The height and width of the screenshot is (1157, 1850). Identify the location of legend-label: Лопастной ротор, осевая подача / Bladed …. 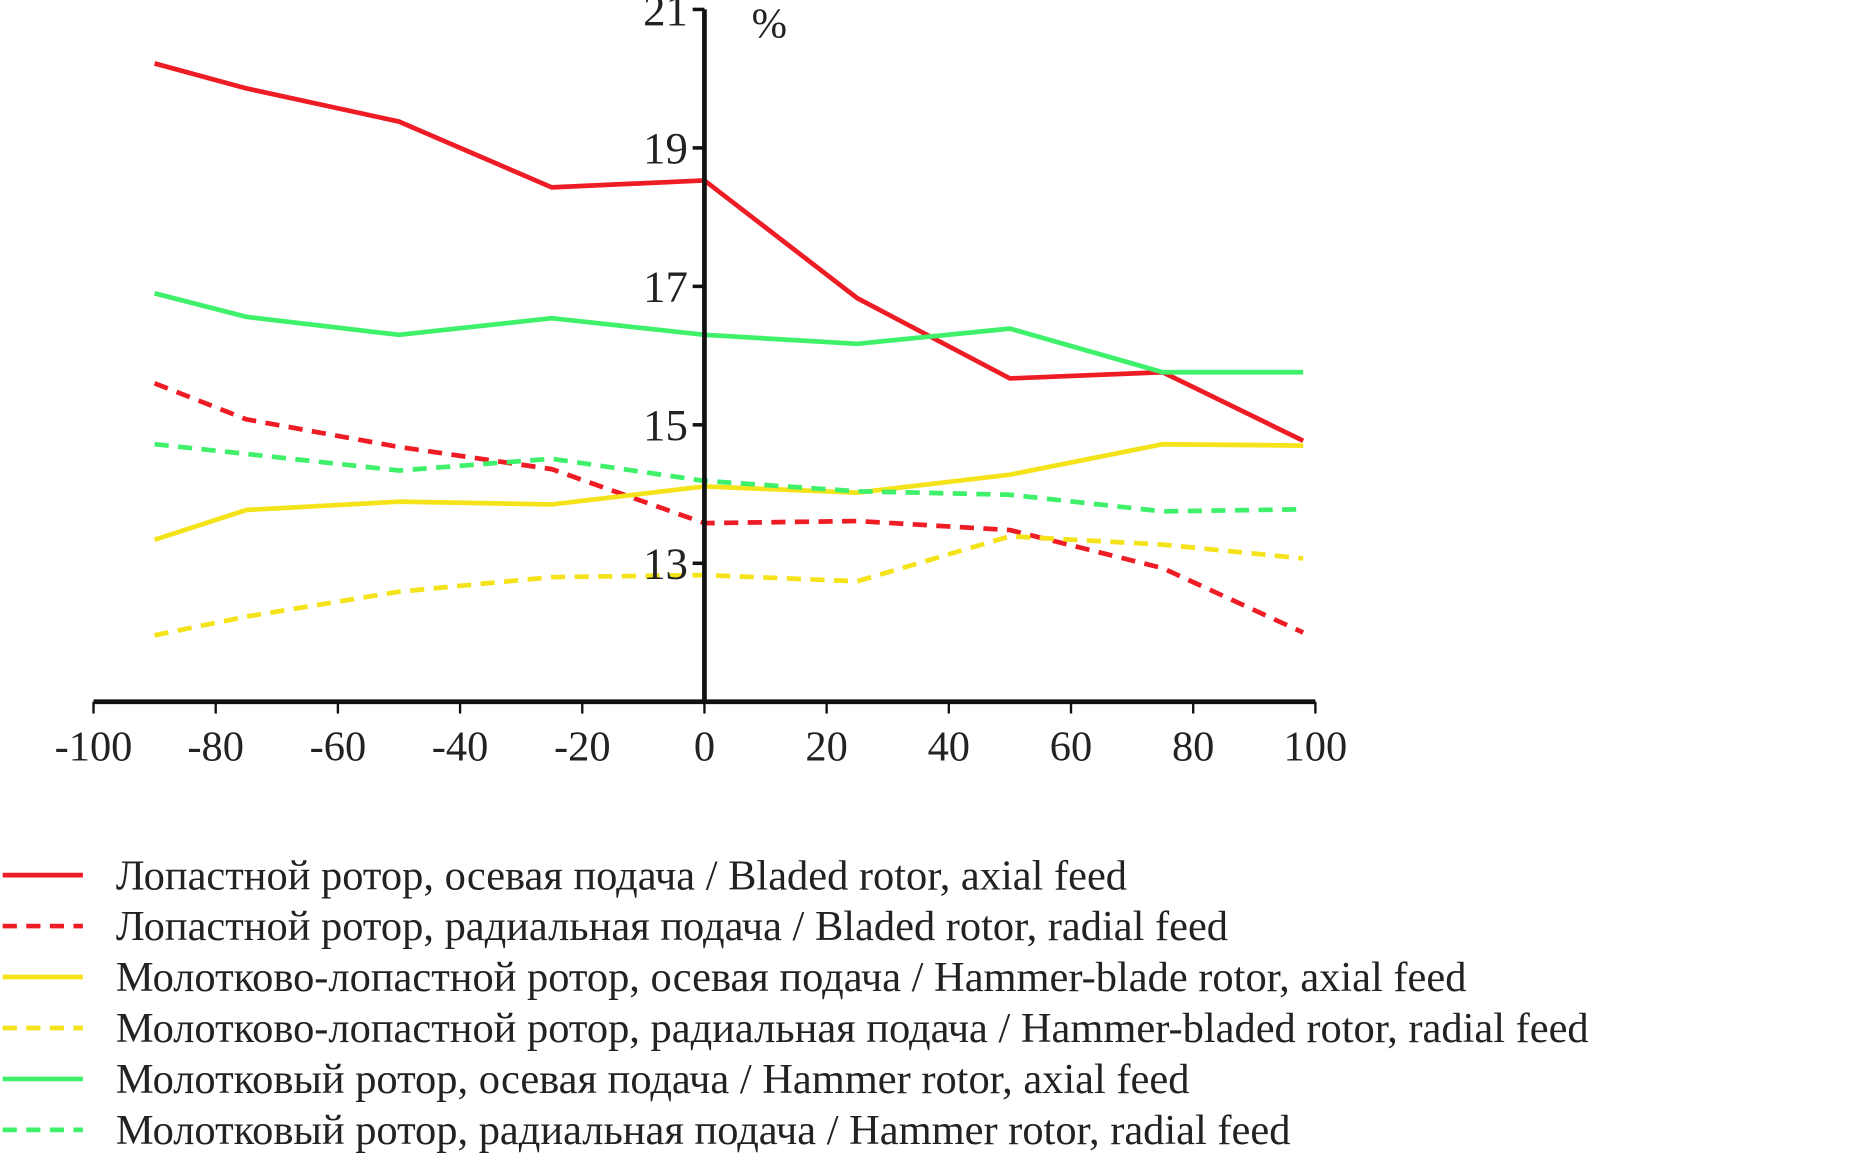
(621, 875).